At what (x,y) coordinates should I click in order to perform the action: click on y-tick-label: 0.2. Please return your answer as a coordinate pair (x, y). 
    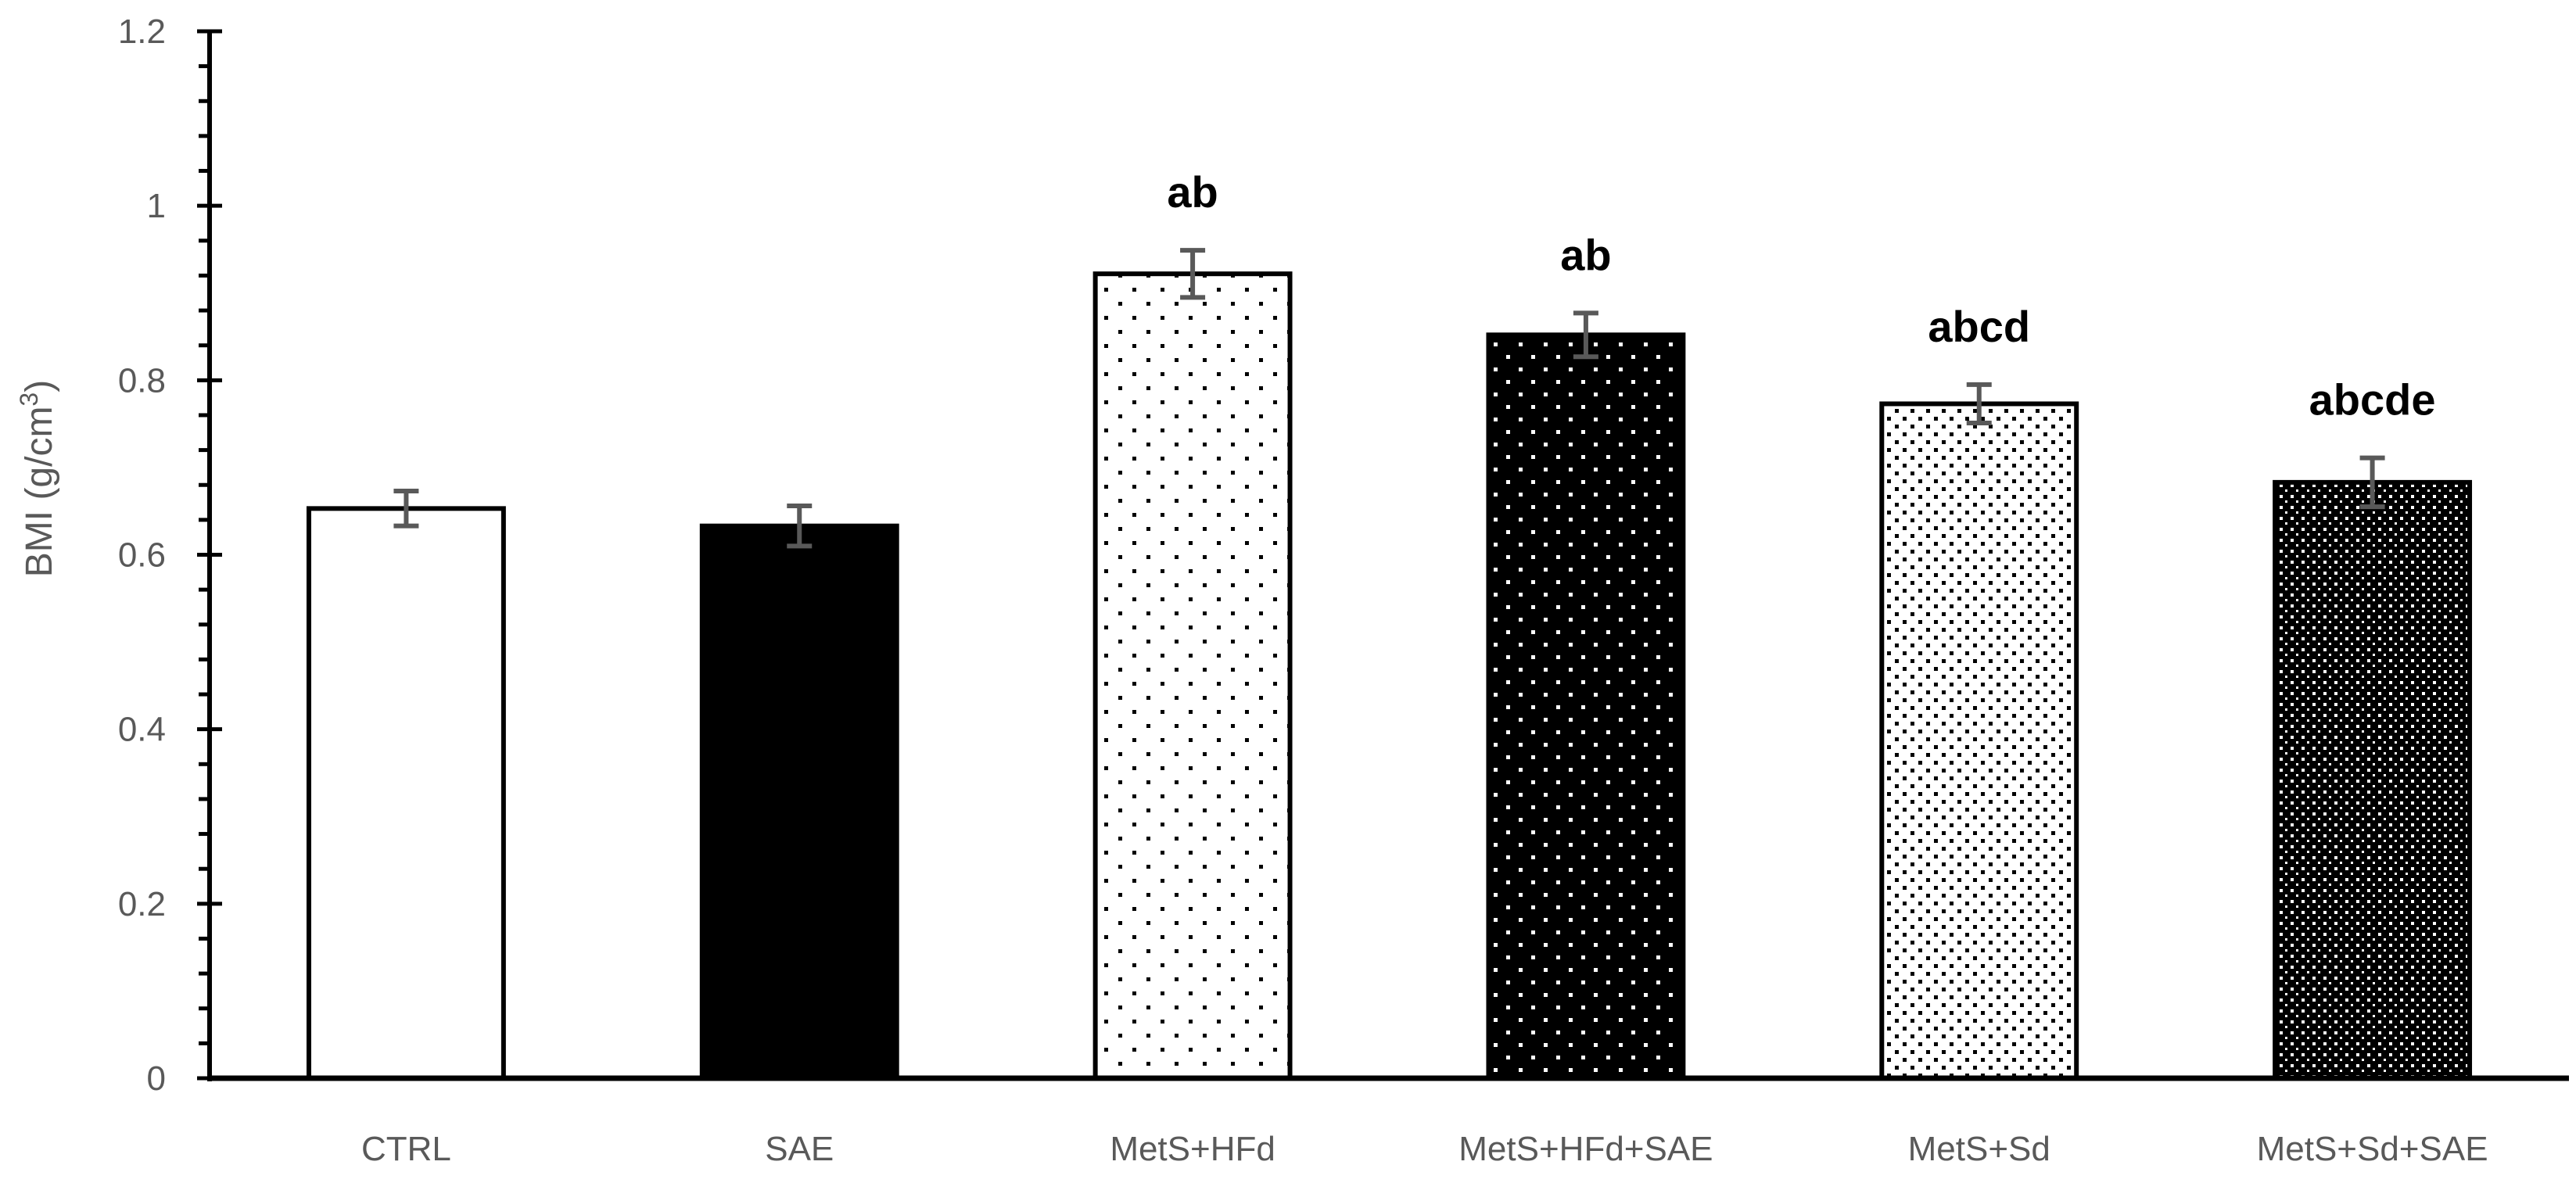
    Looking at the image, I should click on (142, 904).